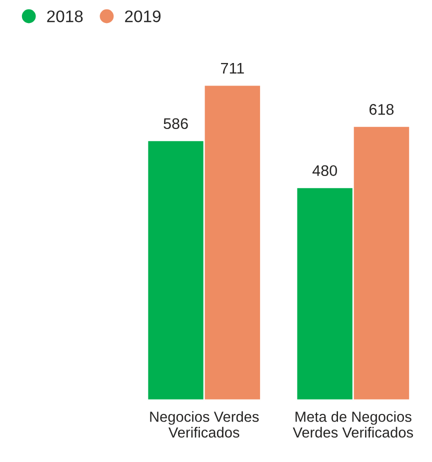  I want to click on x-tick-label: Meta de Negocios Verdes Verificados, so click(353, 424).